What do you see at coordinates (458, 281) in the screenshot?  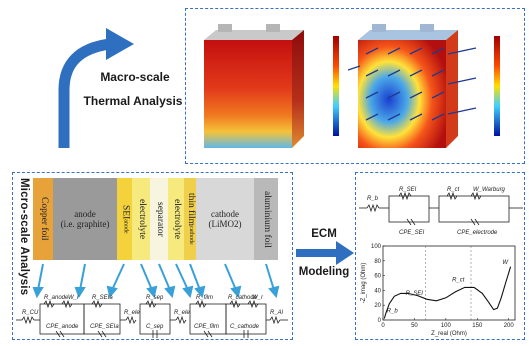 I see `nyquist-annotation-2: R_ct` at bounding box center [458, 281].